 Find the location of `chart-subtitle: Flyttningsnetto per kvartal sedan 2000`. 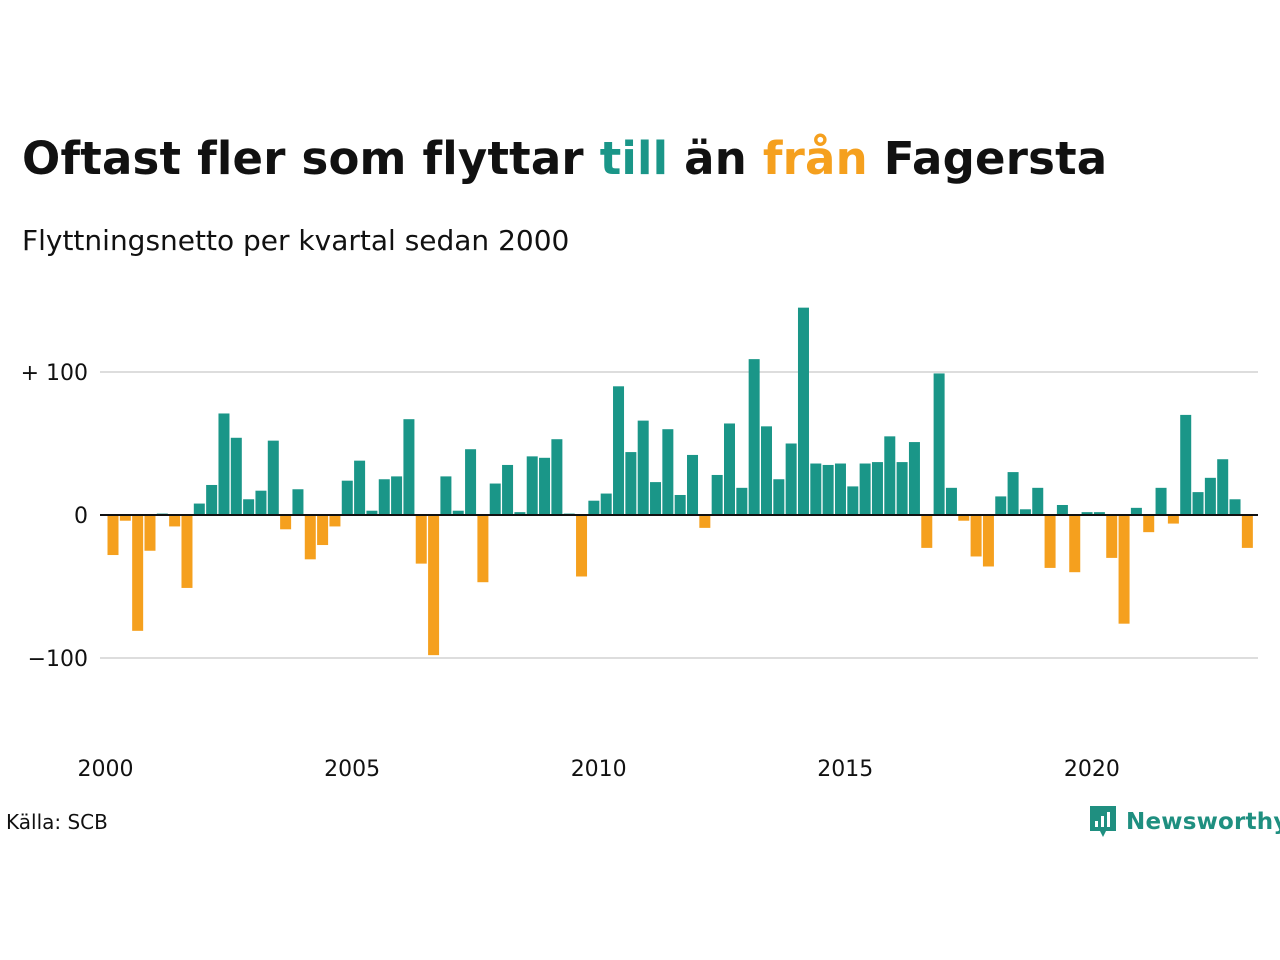

chart-subtitle: Flyttningsnetto per kvartal sedan 2000 is located at coordinates (296, 240).